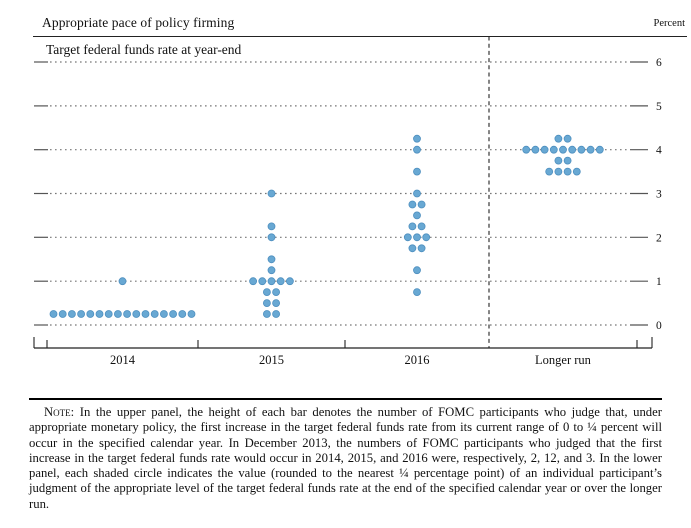  I want to click on y-tick-label: 5, so click(659, 107).